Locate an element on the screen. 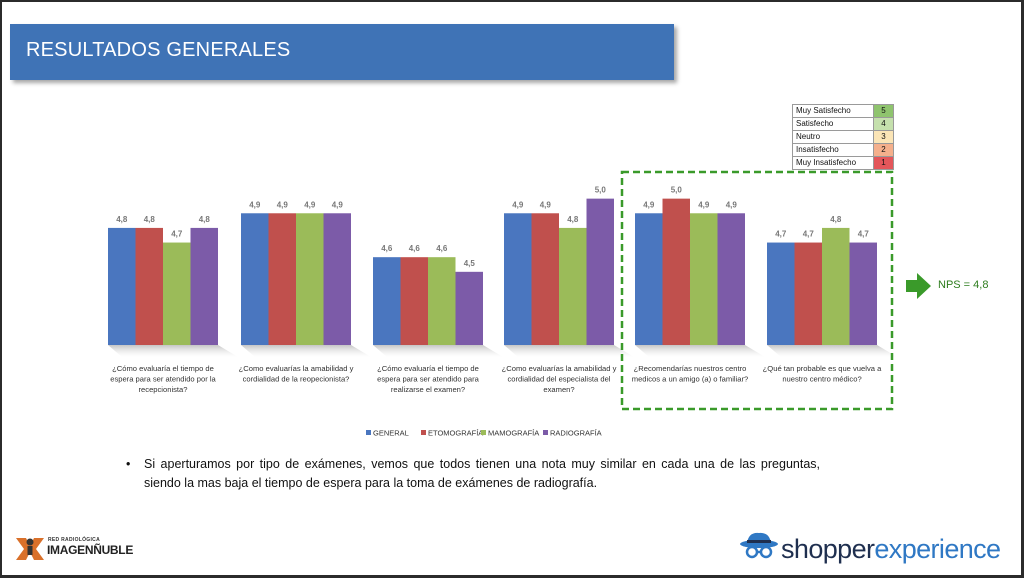  imagen-nuble-logo-icon is located at coordinates (30, 549).